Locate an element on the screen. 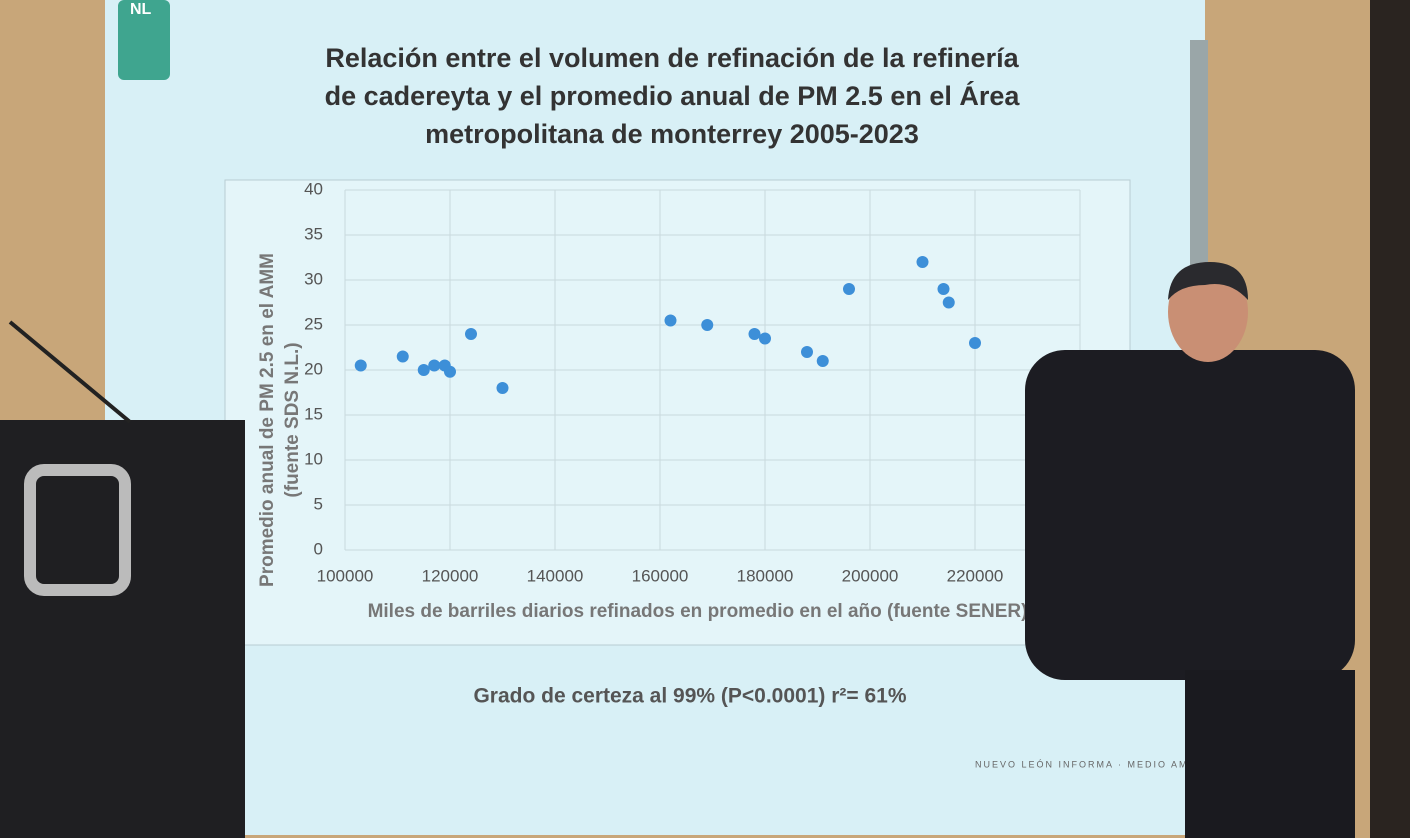  x-tick-label: 200000 is located at coordinates (870, 575).